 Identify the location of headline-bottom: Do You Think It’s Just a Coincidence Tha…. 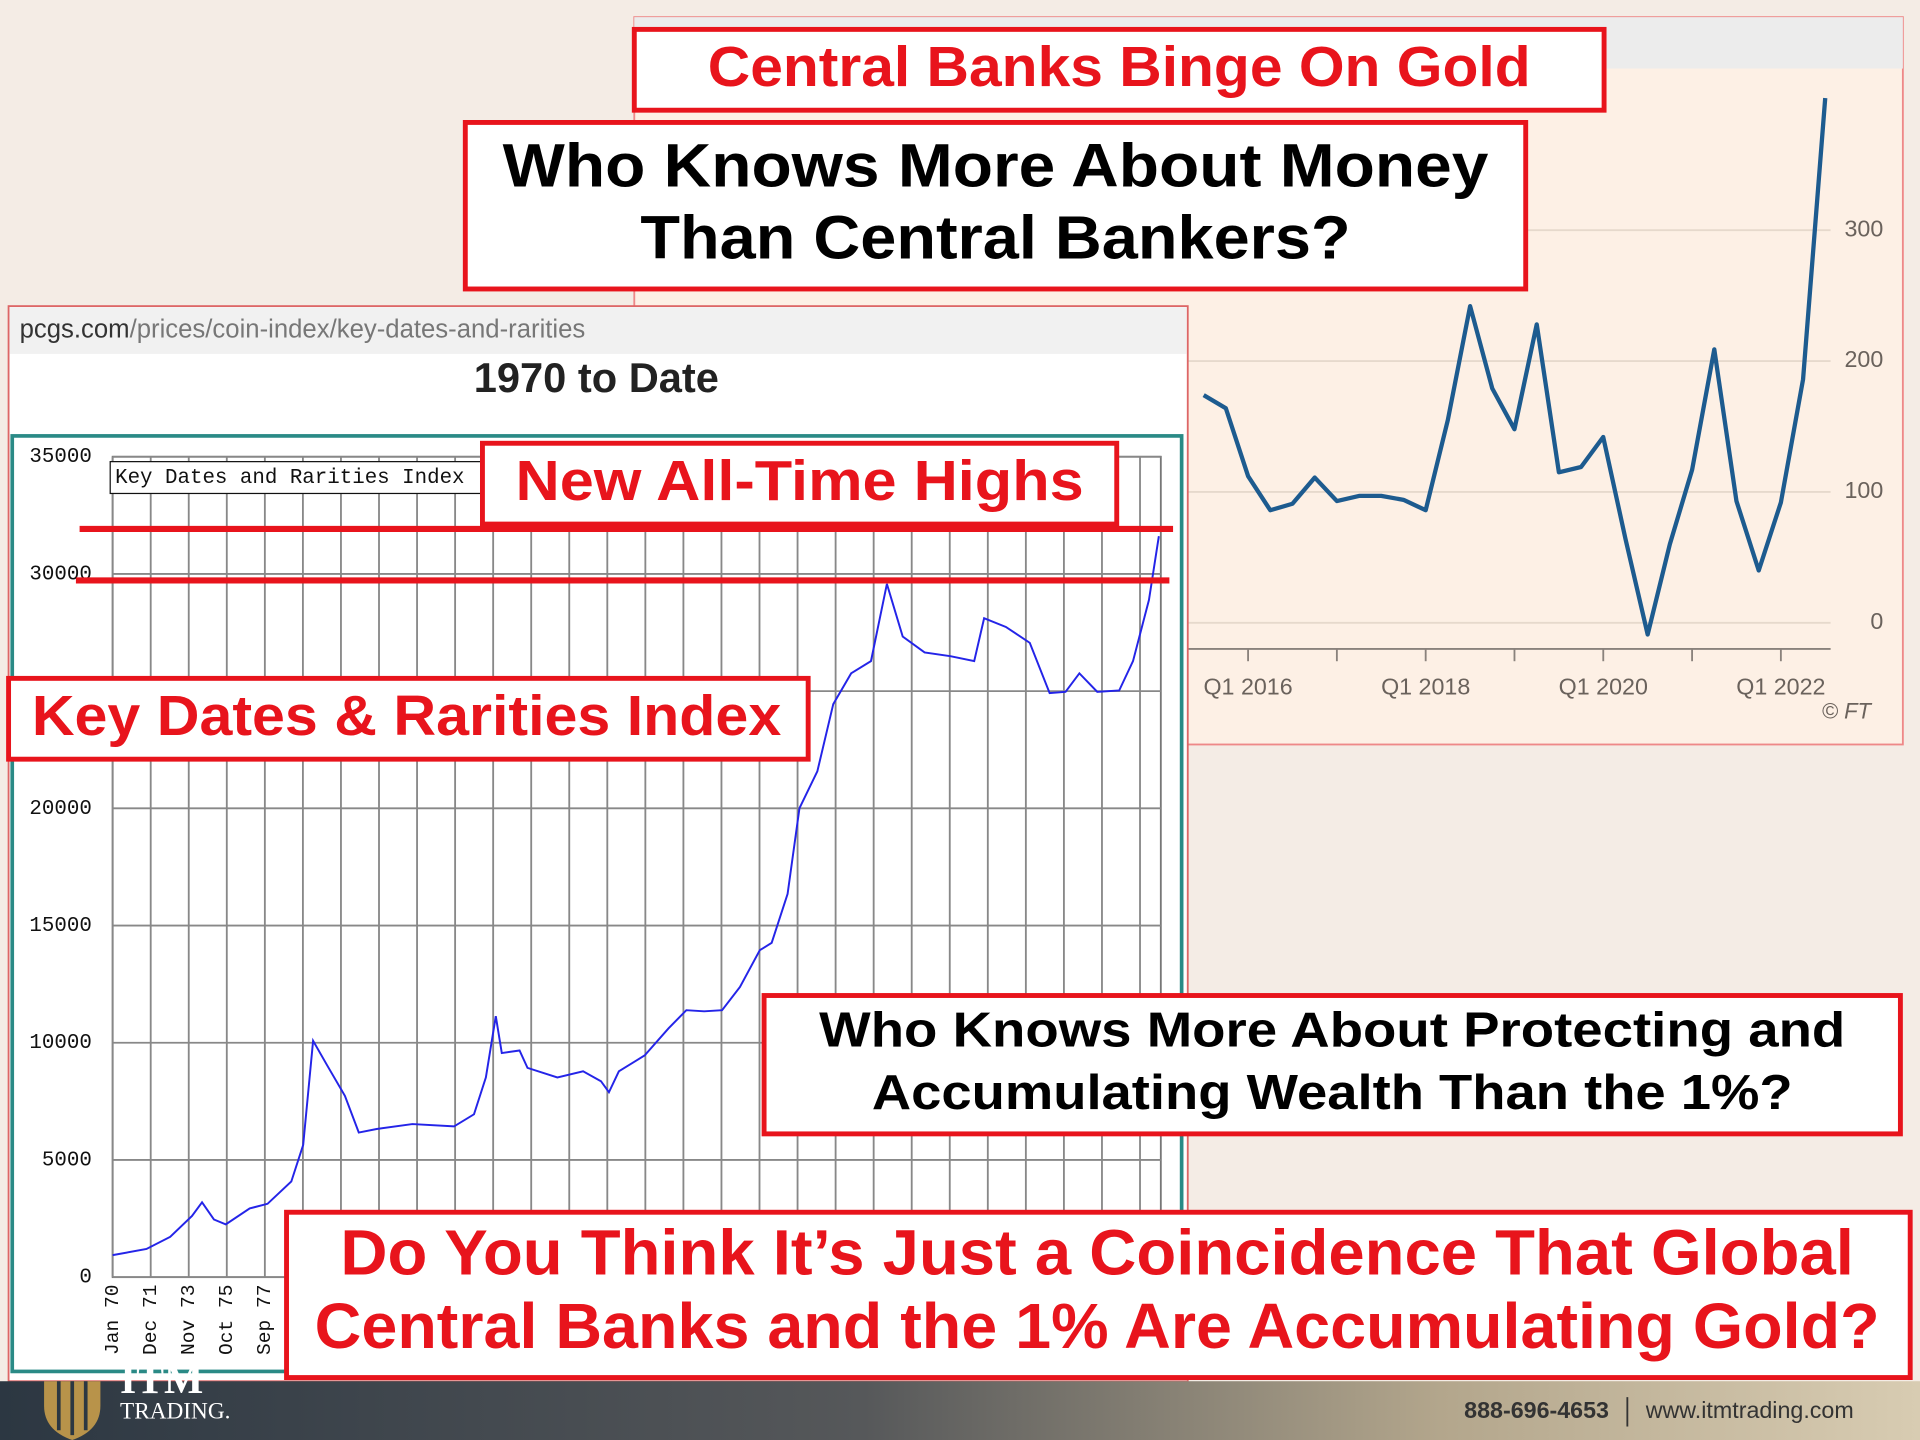
(1098, 1294).